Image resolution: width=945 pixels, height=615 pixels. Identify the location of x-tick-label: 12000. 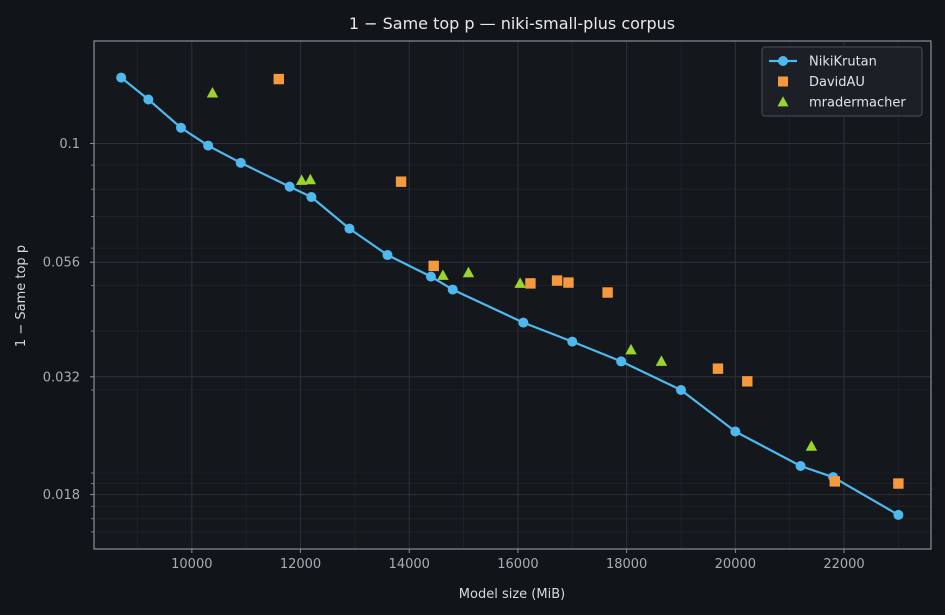
(300, 564).